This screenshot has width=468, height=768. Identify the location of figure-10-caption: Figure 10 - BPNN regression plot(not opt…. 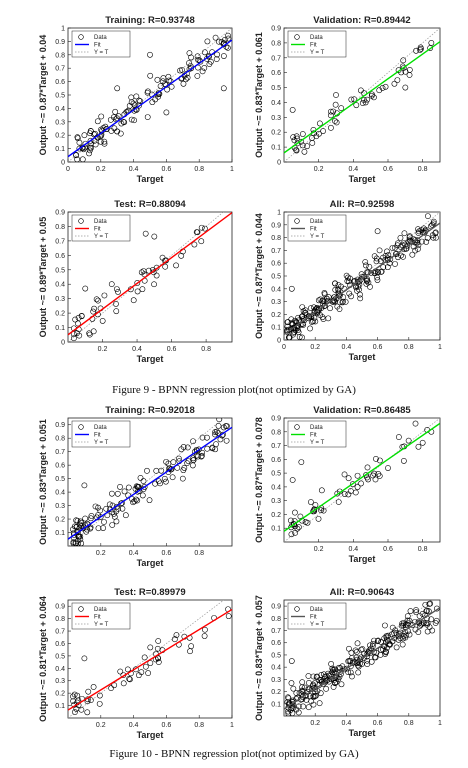
(234, 754).